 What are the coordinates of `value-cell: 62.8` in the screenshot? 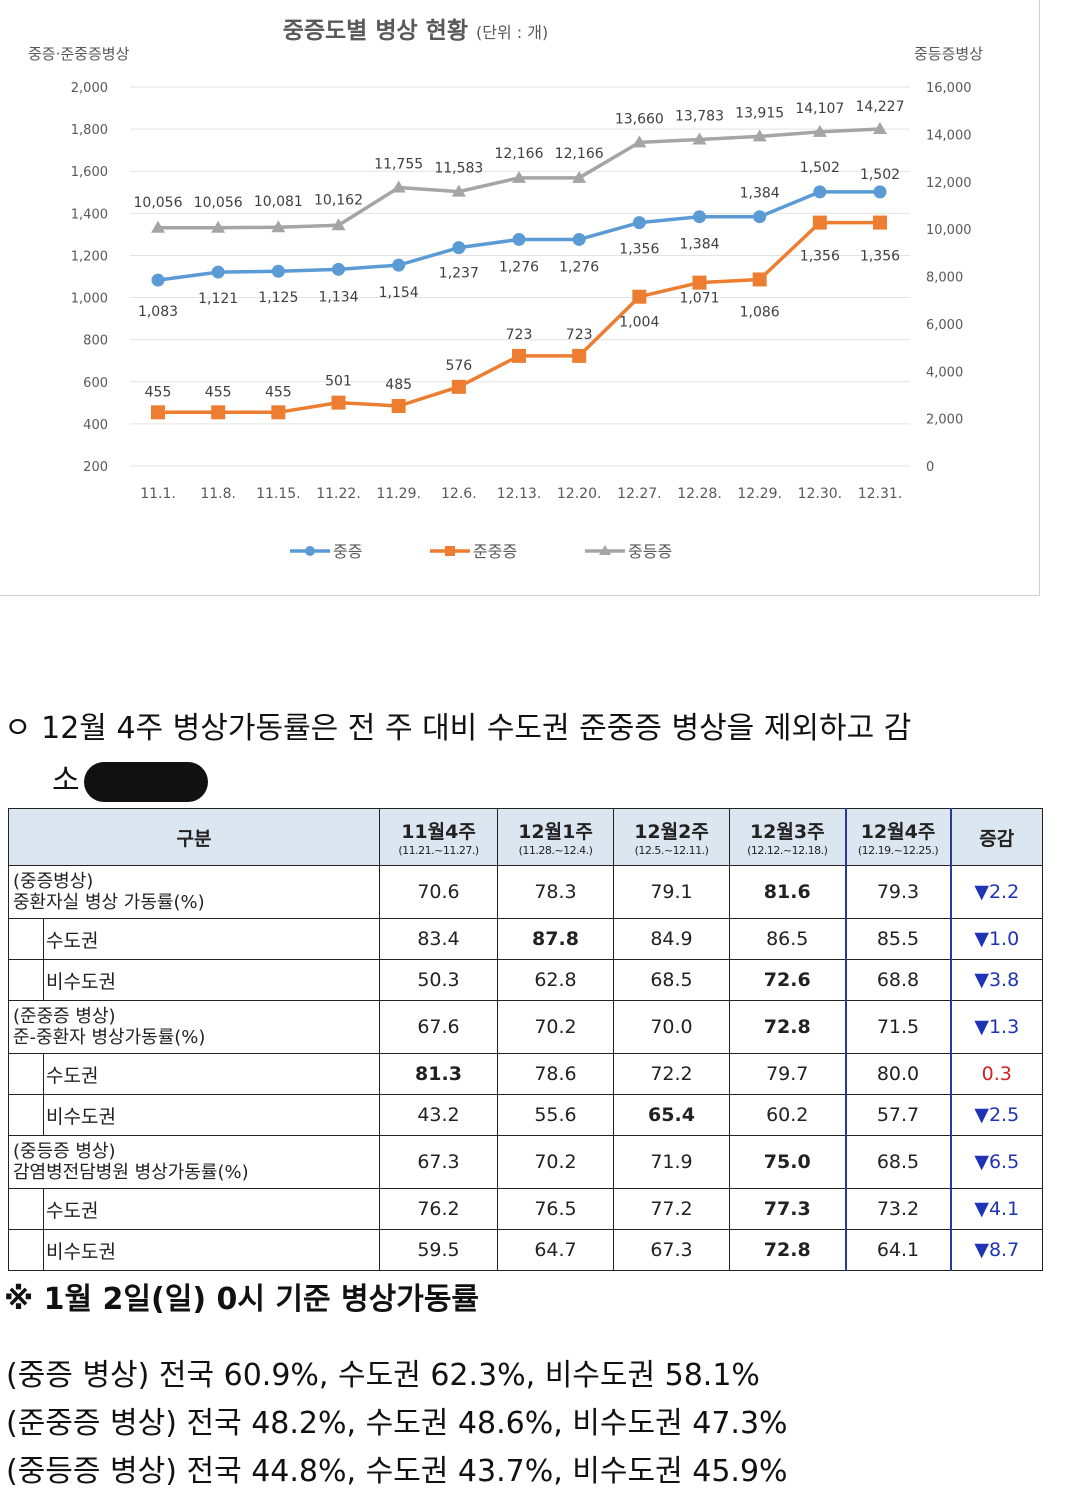 It's located at (555, 980).